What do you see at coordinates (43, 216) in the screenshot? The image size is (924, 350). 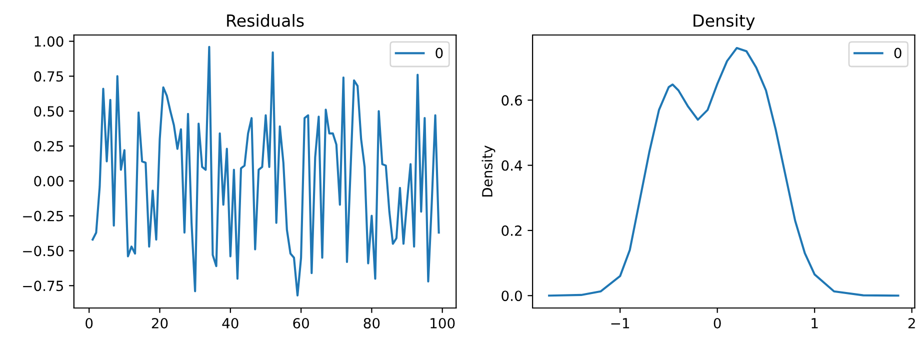 I see `y-tick-label: −0.25` at bounding box center [43, 216].